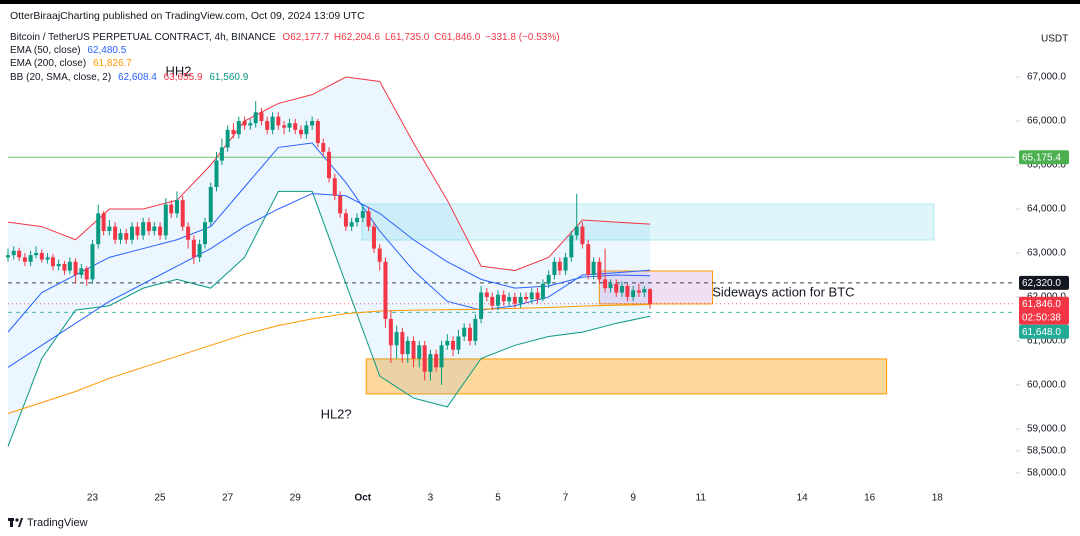 The image size is (1080, 536). Describe the element at coordinates (1046, 341) in the screenshot. I see `y-tick-label: 61,000.0` at that location.